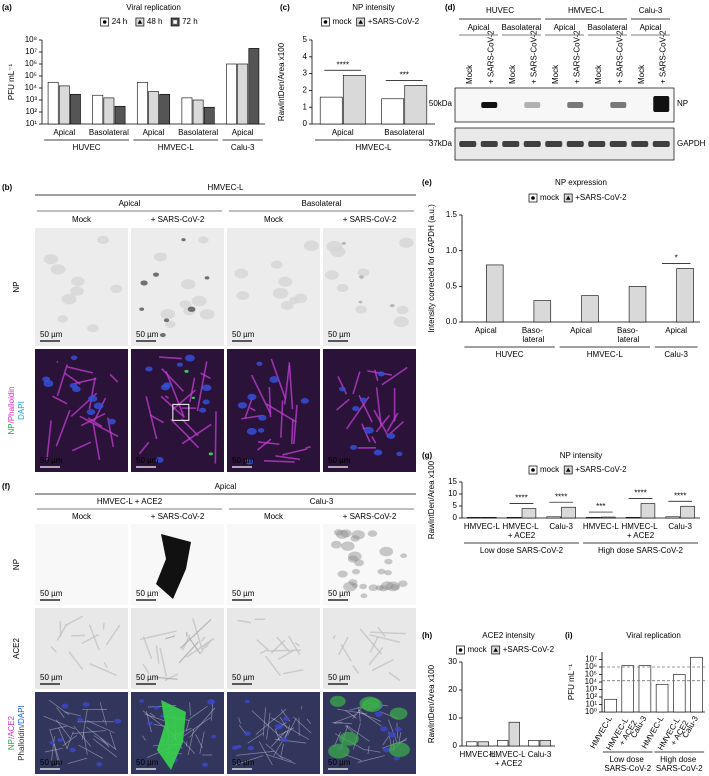 The image size is (709, 776). Describe the element at coordinates (598, 74) in the screenshot. I see `lane-label: Mock` at that location.